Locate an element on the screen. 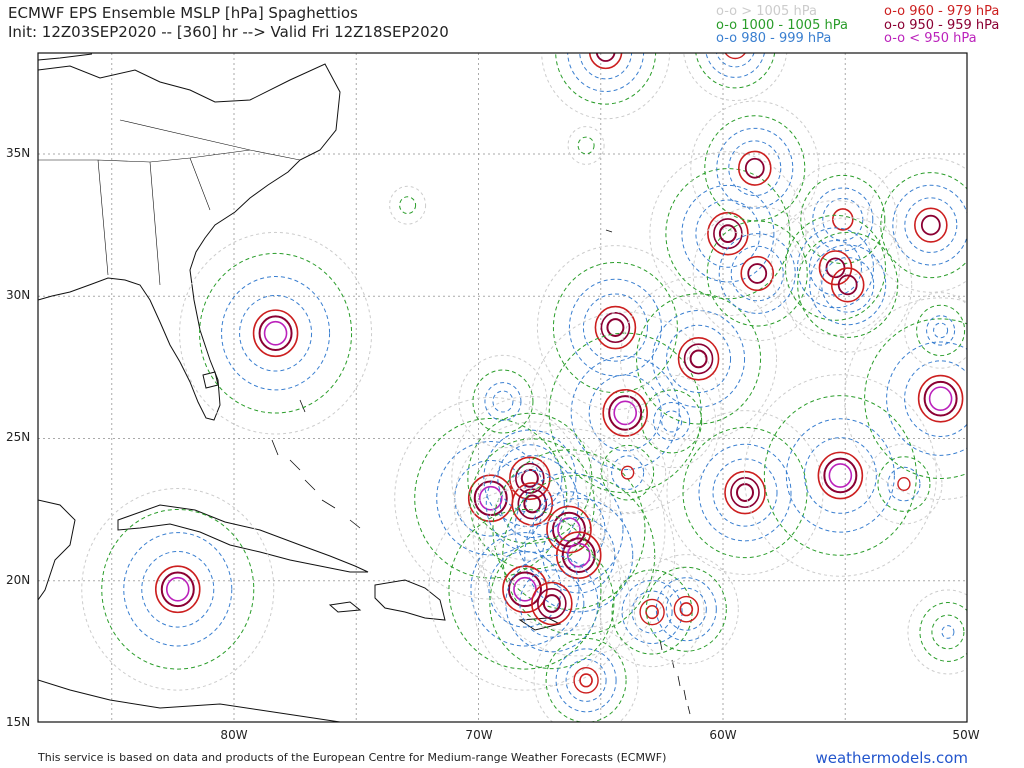 This screenshot has width=1024, height=768. lesser-antilles is located at coordinates (648, 472).